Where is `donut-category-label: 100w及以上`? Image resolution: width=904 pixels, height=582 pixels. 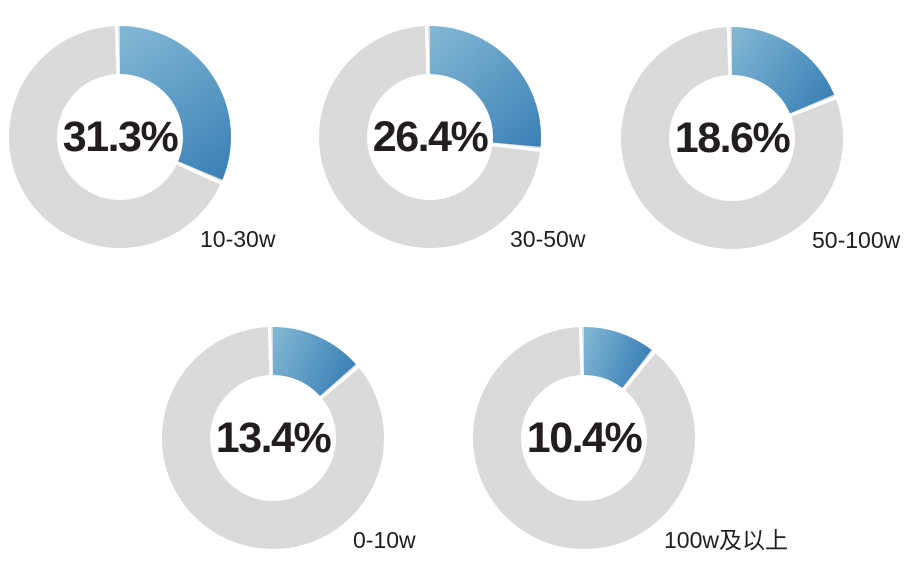
donut-category-label: 100w及以上 is located at coordinates (726, 540).